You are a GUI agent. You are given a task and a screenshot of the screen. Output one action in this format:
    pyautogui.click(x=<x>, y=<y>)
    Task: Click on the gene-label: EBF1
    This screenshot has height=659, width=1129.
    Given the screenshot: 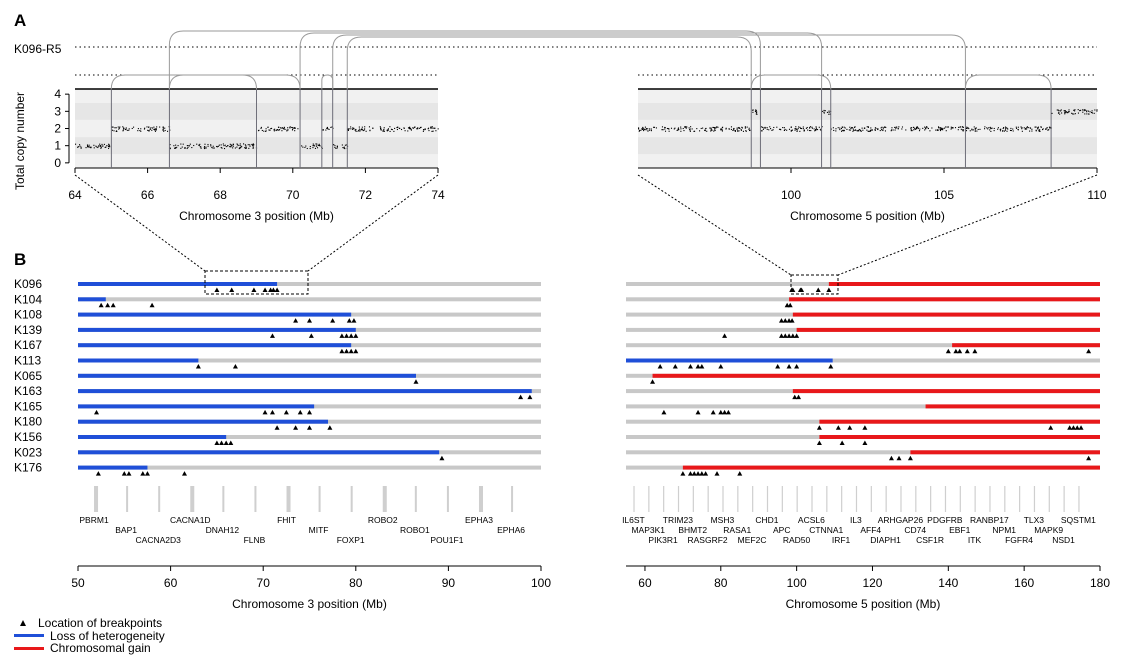 What is the action you would take?
    pyautogui.click(x=960, y=530)
    